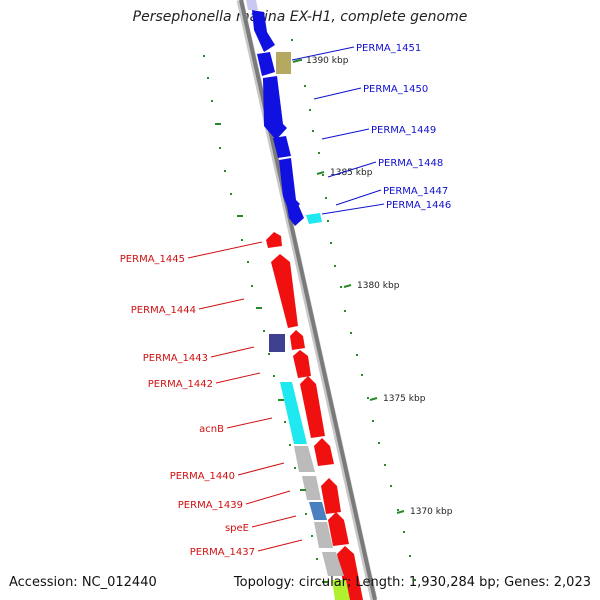 This screenshot has width=600, height=600. What do you see at coordinates (327, 61) in the screenshot?
I see `kbp-tick-label: 1390 kbp` at bounding box center [327, 61].